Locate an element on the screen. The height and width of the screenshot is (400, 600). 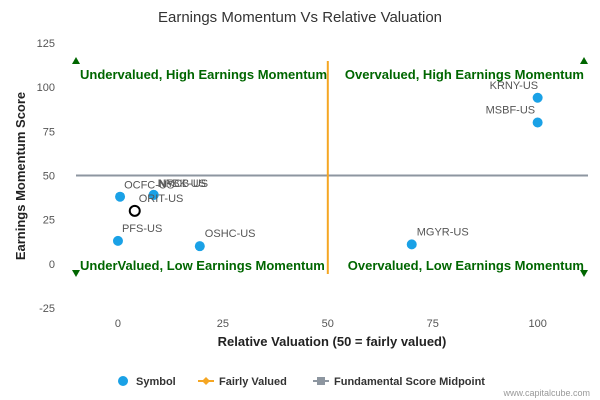
point-mgyr-us is located at coordinates (411, 244).